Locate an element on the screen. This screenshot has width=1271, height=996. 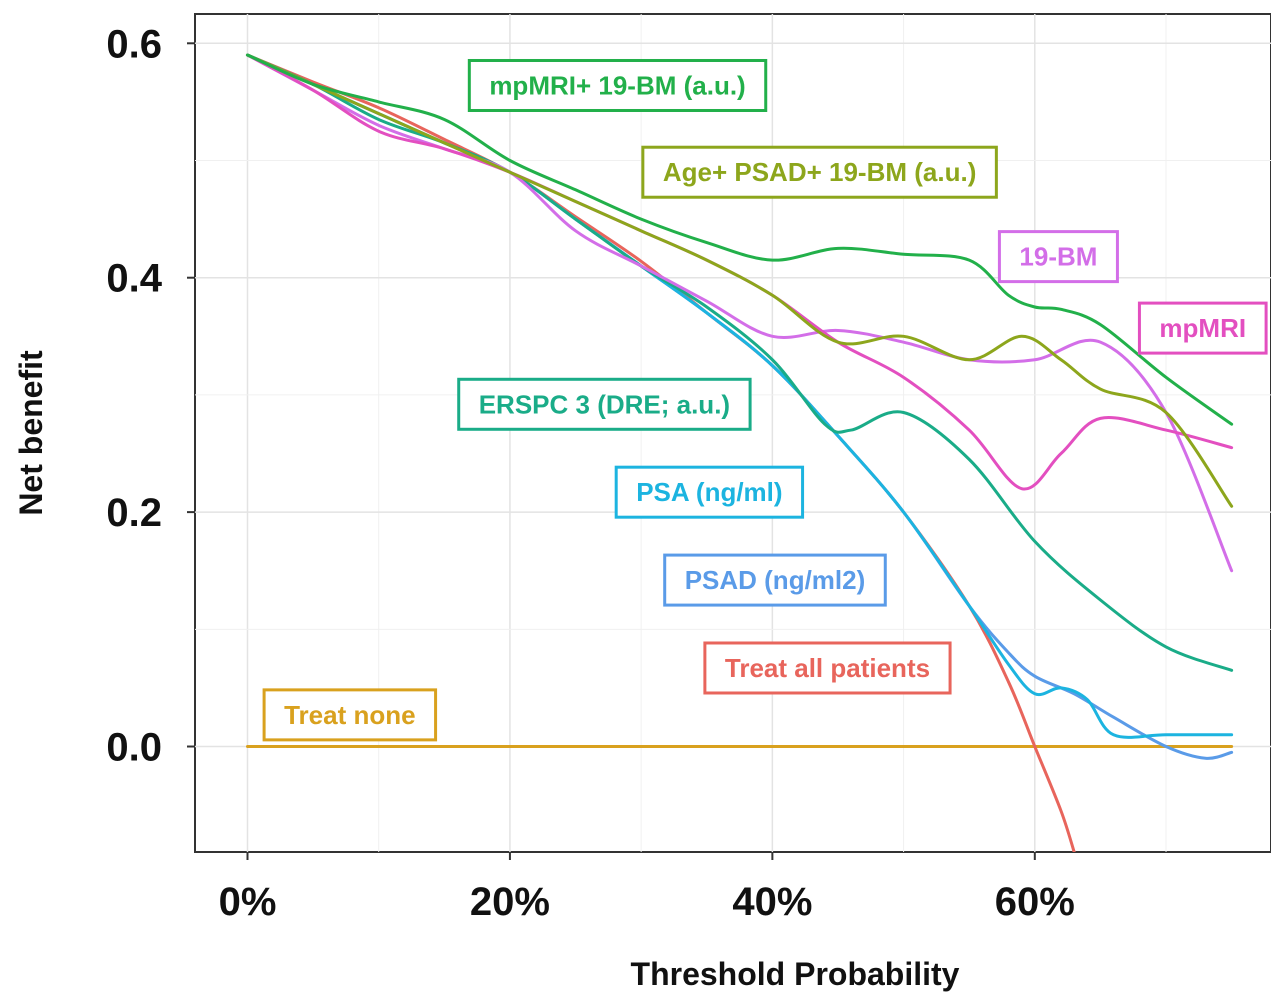
series-label-psad-ng-ml2: PSAD (ng/ml2) is located at coordinates (775, 580).